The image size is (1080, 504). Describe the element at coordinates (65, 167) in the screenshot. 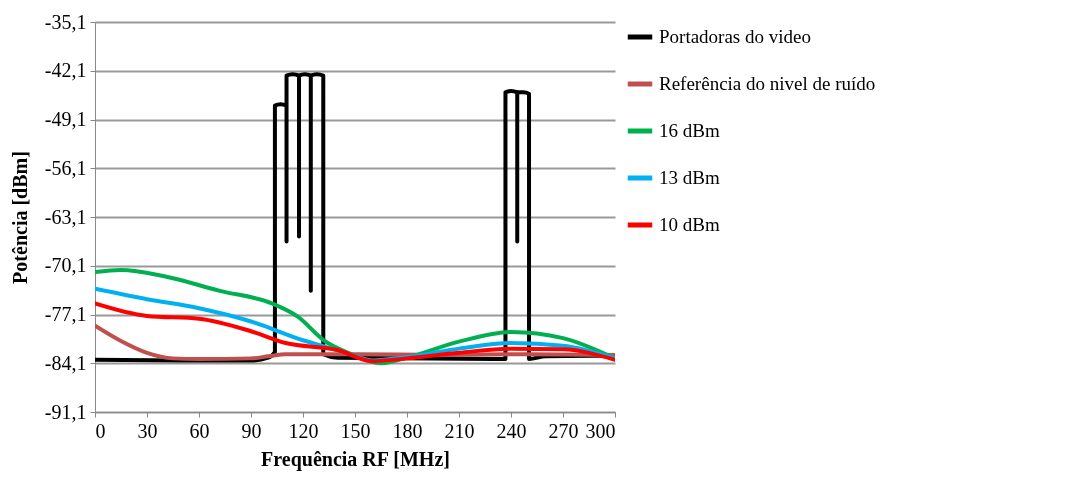

I see `y-tick-label: -56,1` at that location.